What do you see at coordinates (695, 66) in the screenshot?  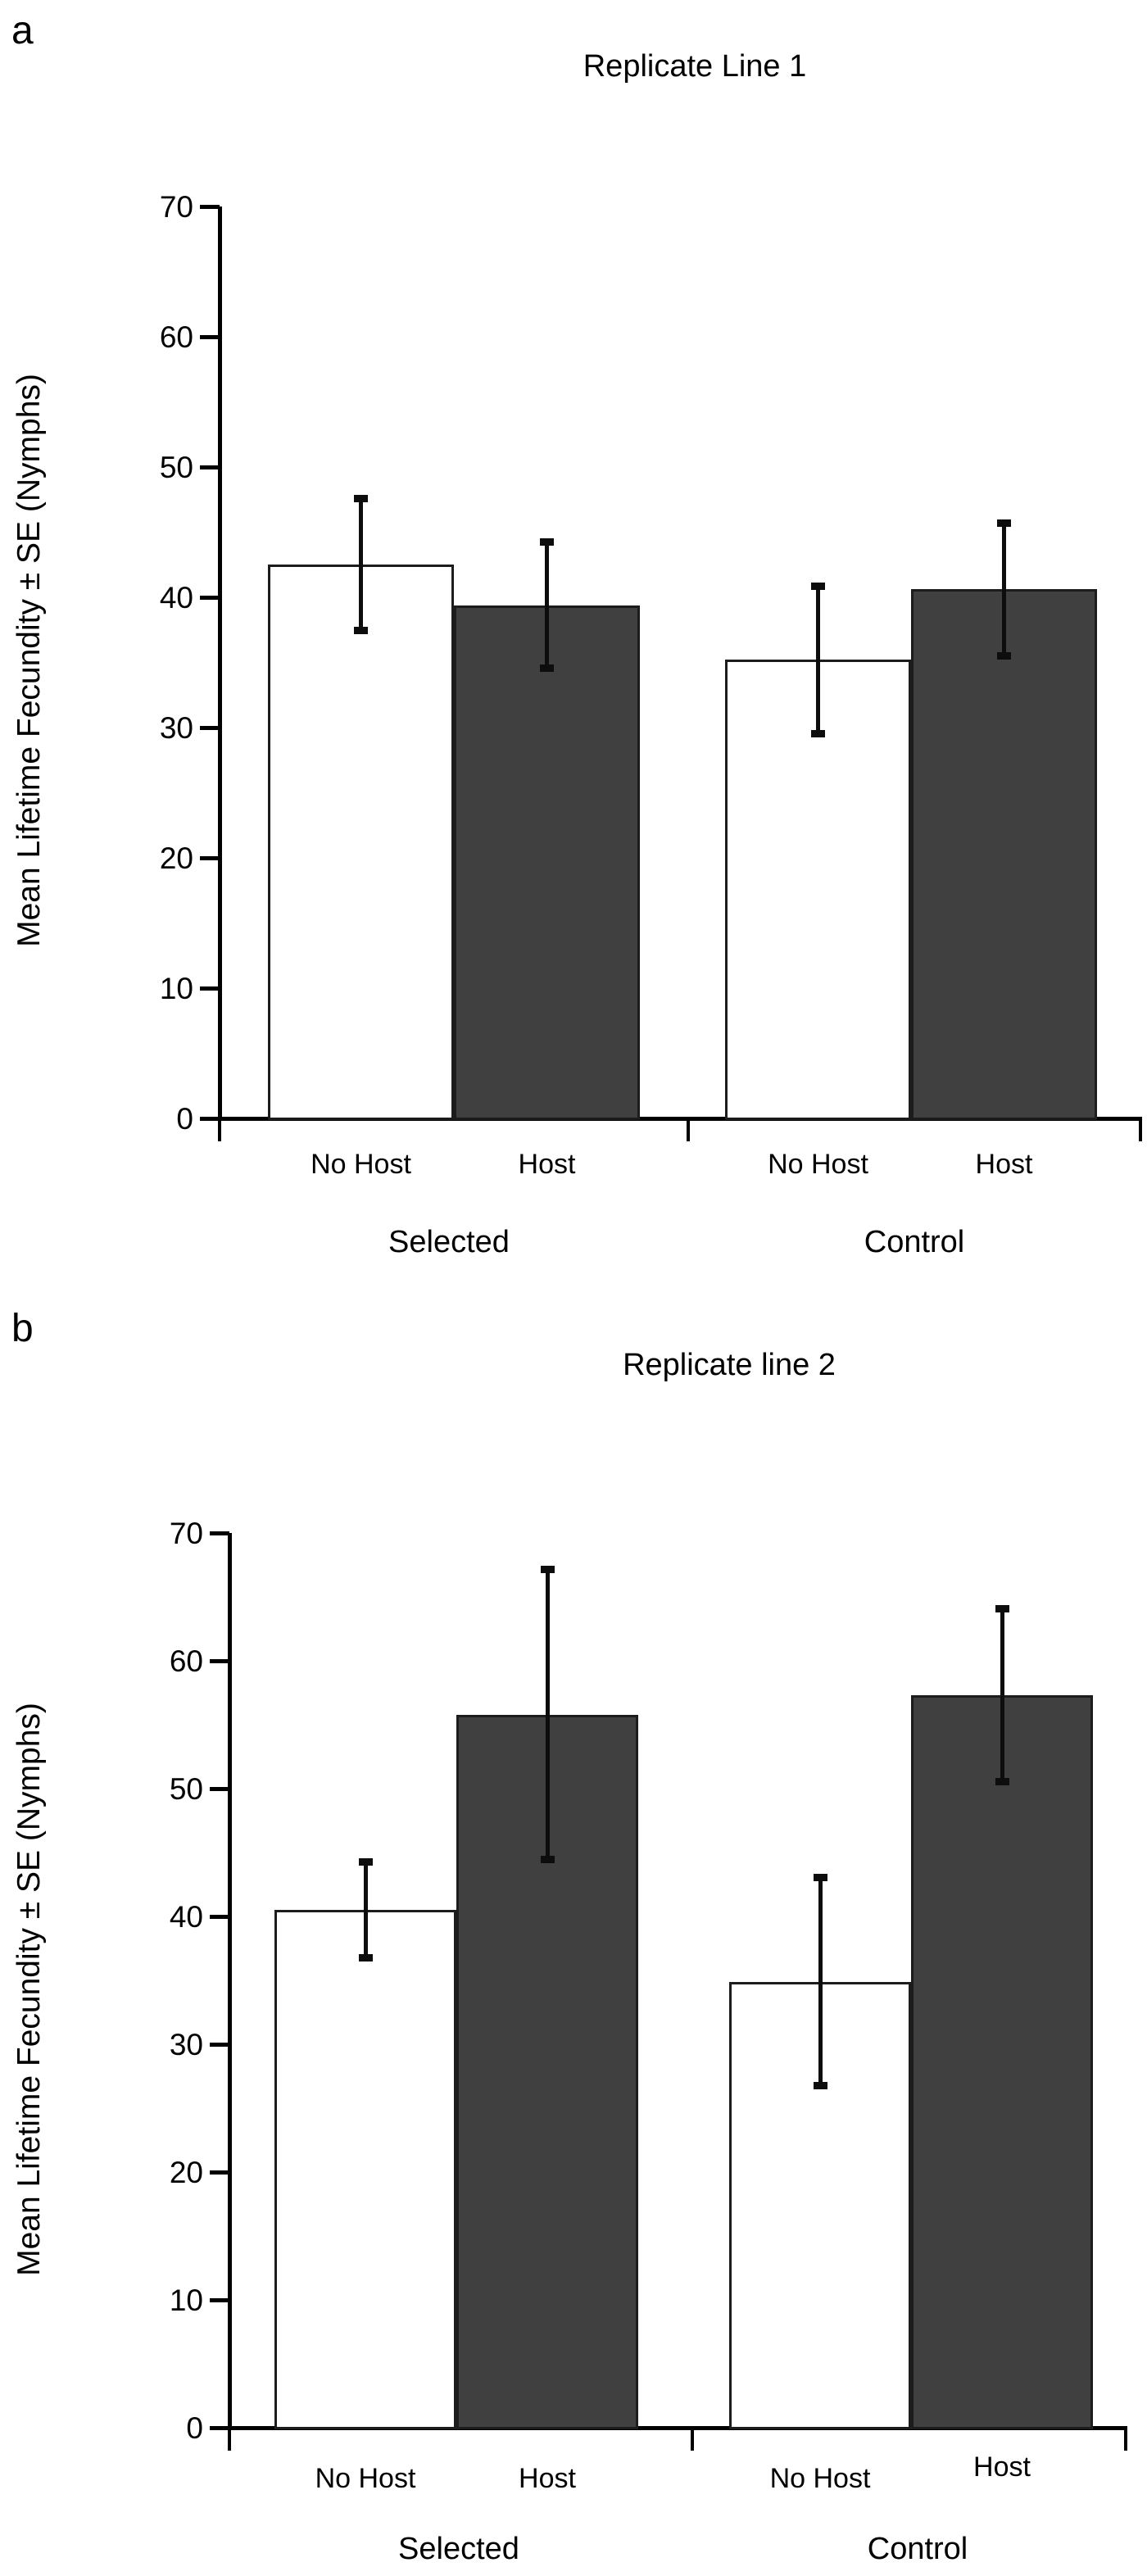 I see `chart-title: Replicate Line 1` at bounding box center [695, 66].